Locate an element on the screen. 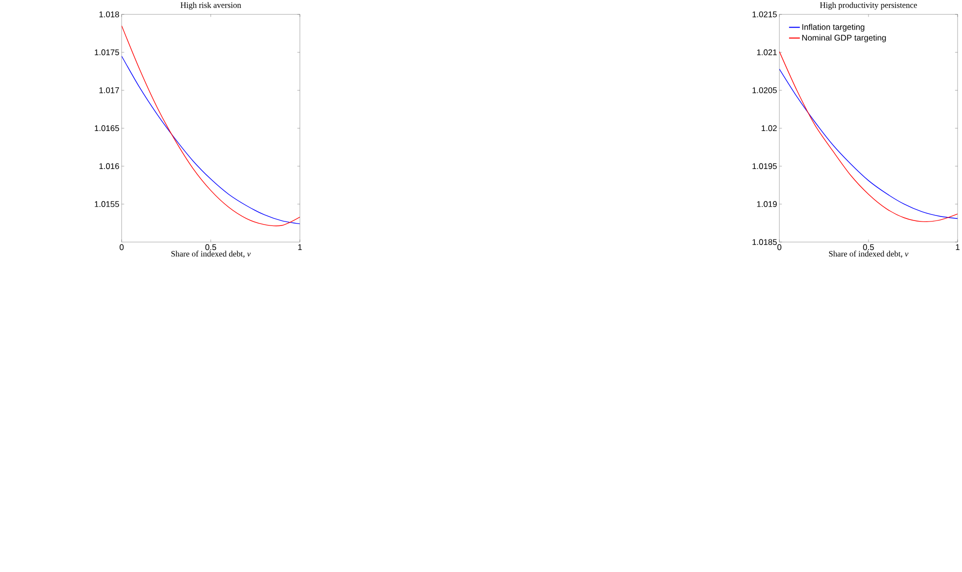 This screenshot has height=572, width=962. y-tick-label: 1.0205 is located at coordinates (764, 90).